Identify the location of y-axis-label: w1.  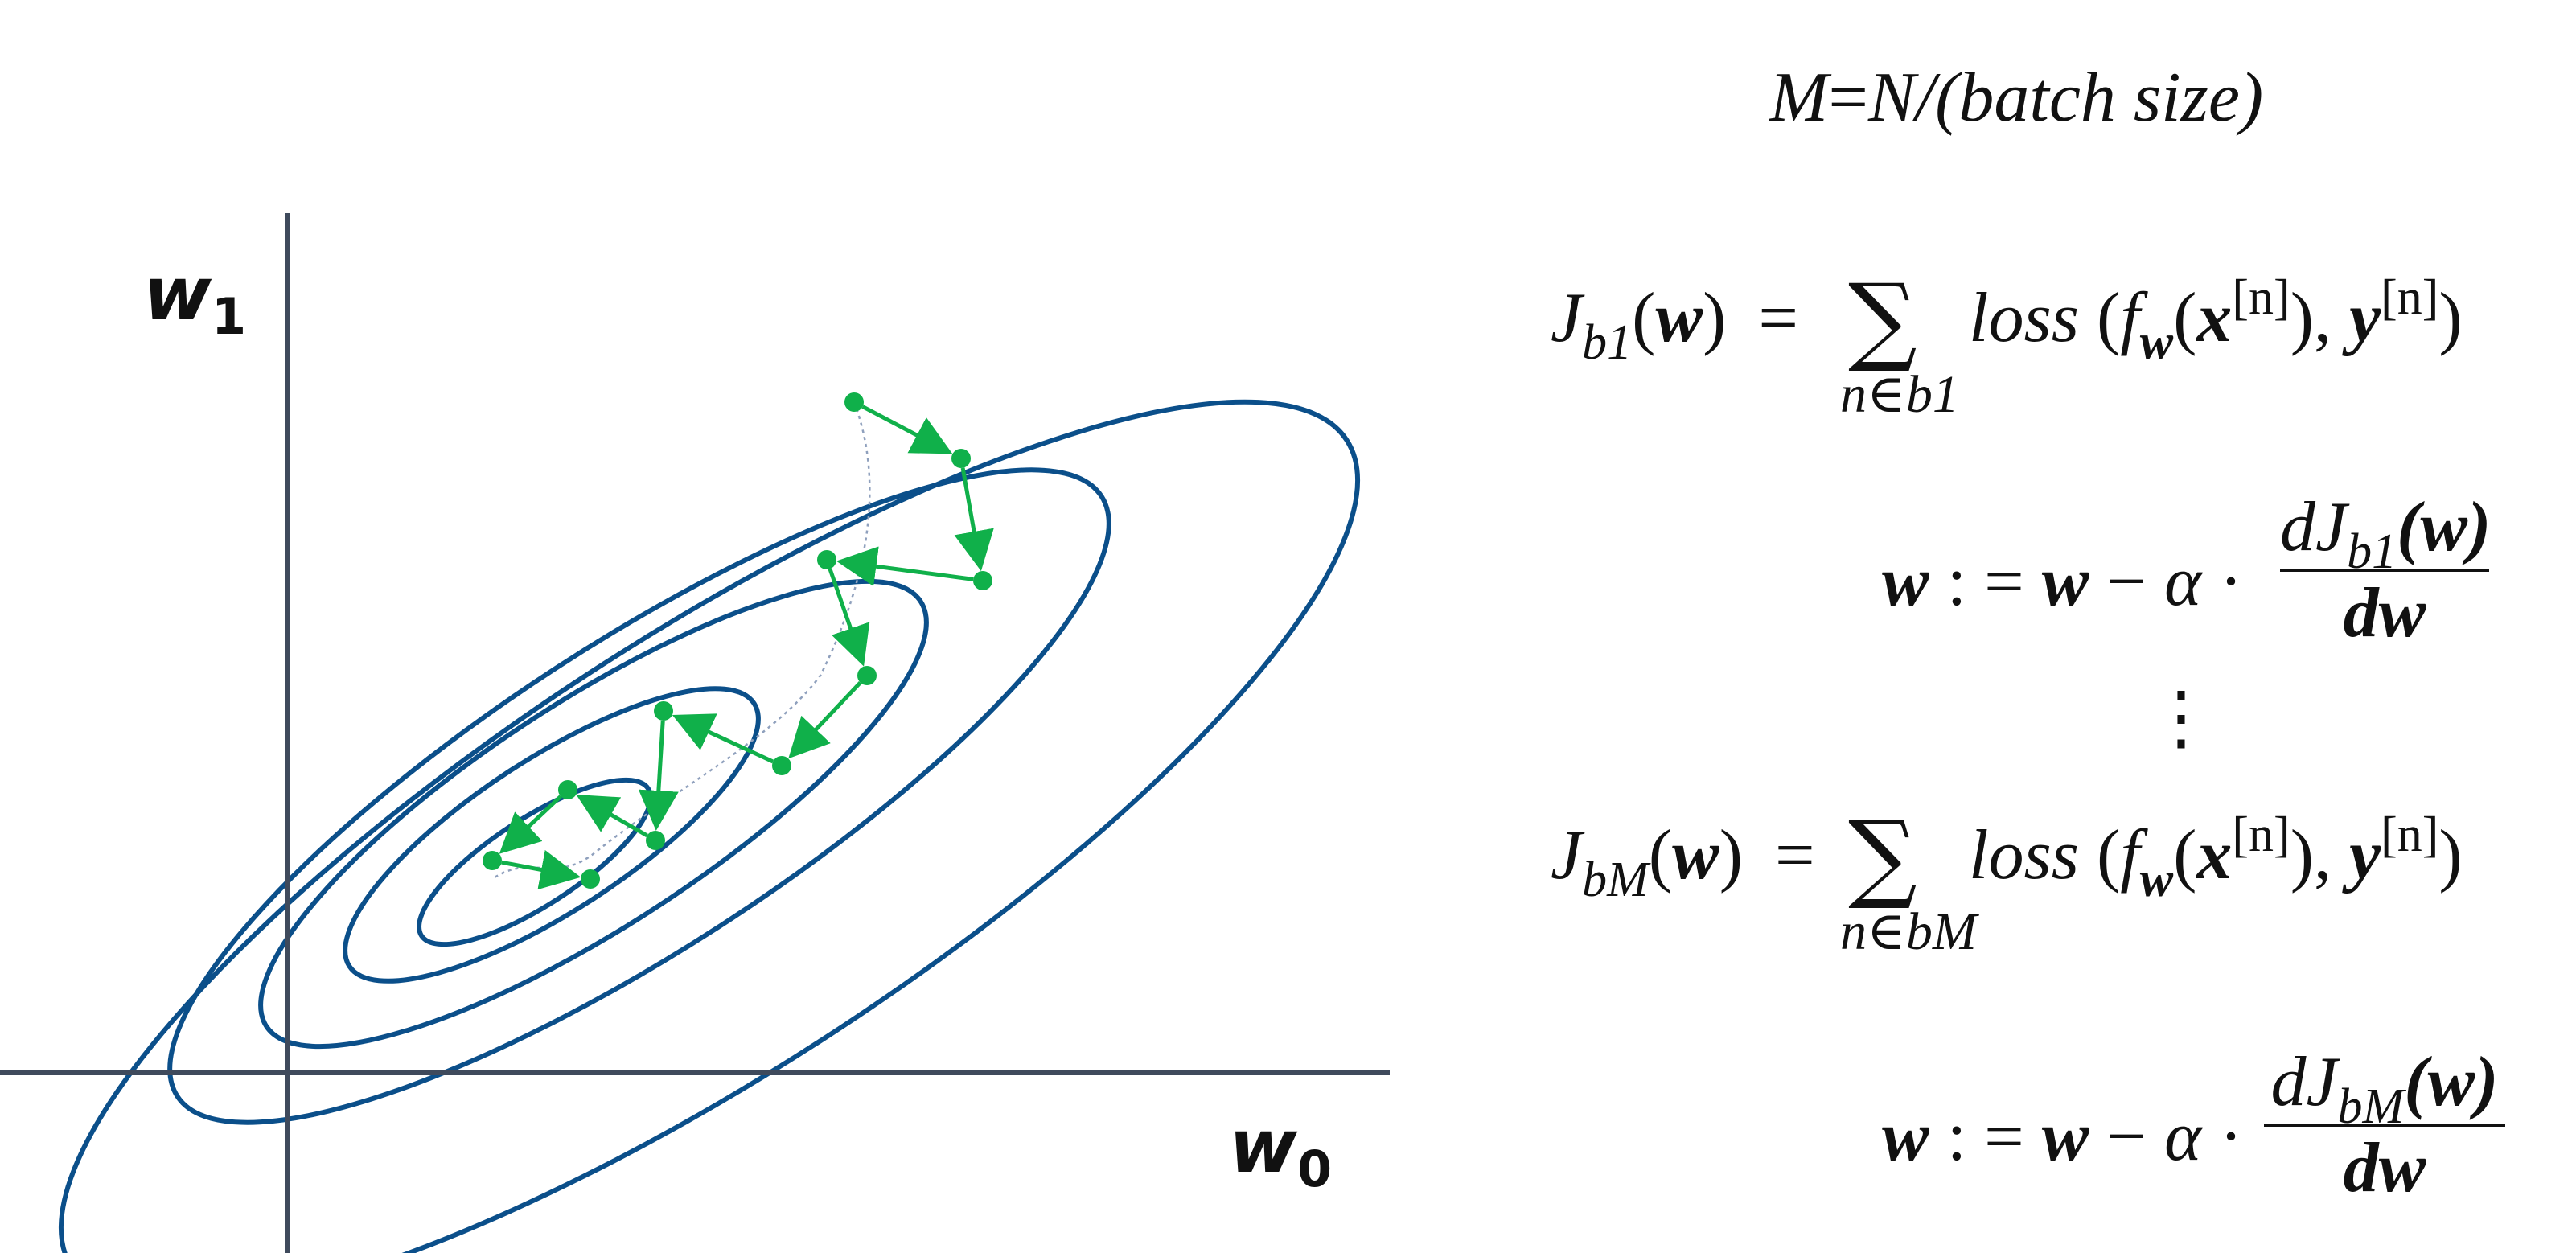
(195, 298).